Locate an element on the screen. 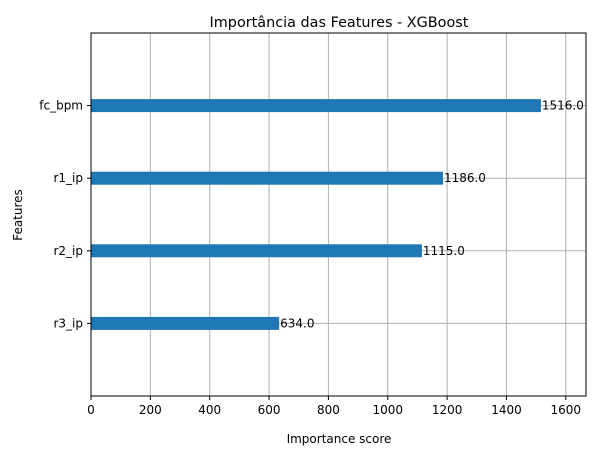 Image resolution: width=599 pixels, height=460 pixels. y-axis-label: Features is located at coordinates (18, 215).